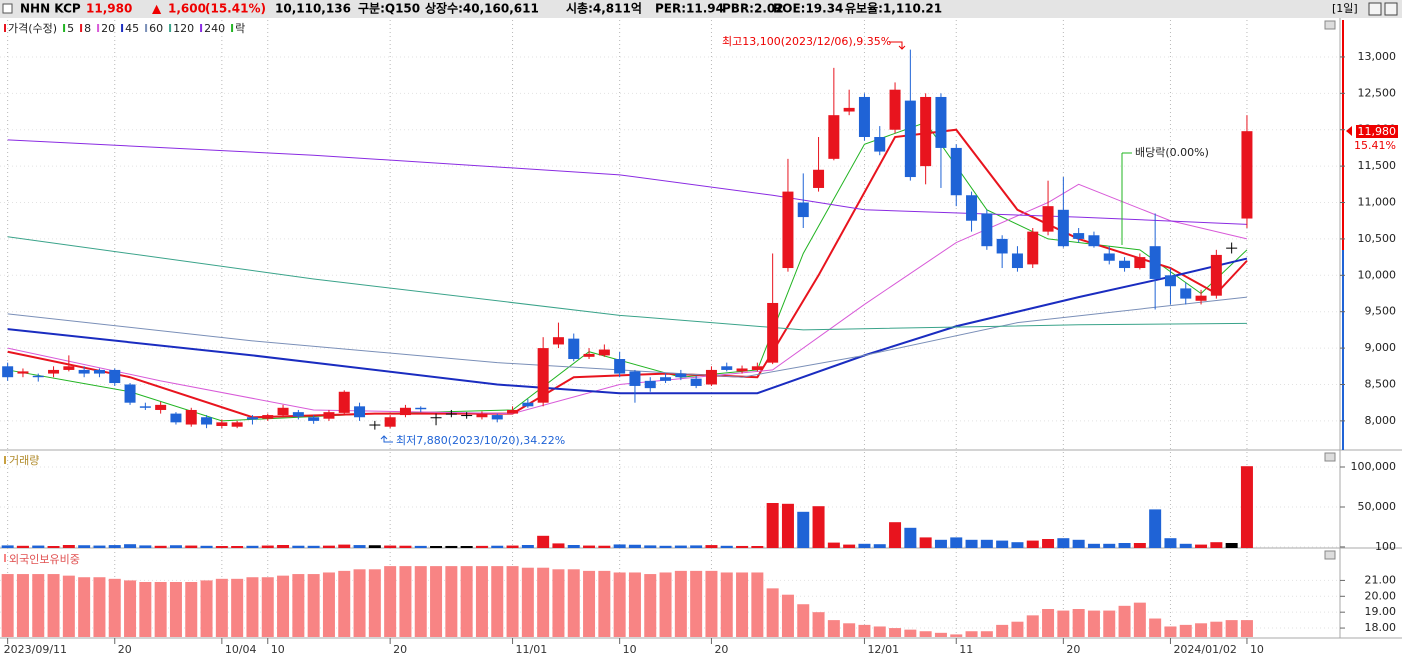 Image resolution: width=1402 pixels, height=664 pixels. I want to click on restore-button, so click(1375, 9).